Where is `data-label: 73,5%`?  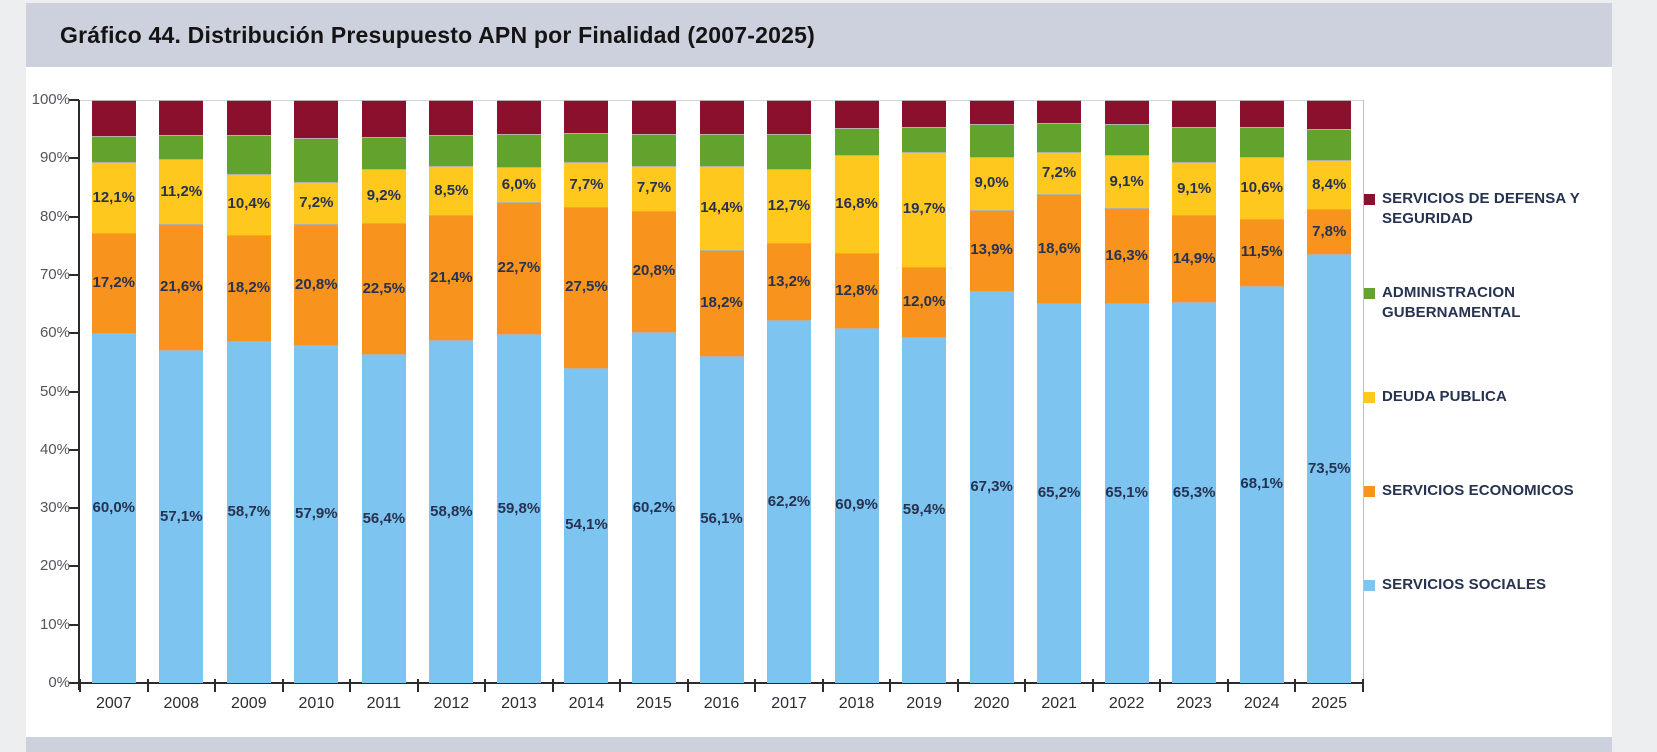
data-label: 73,5% is located at coordinates (1329, 468).